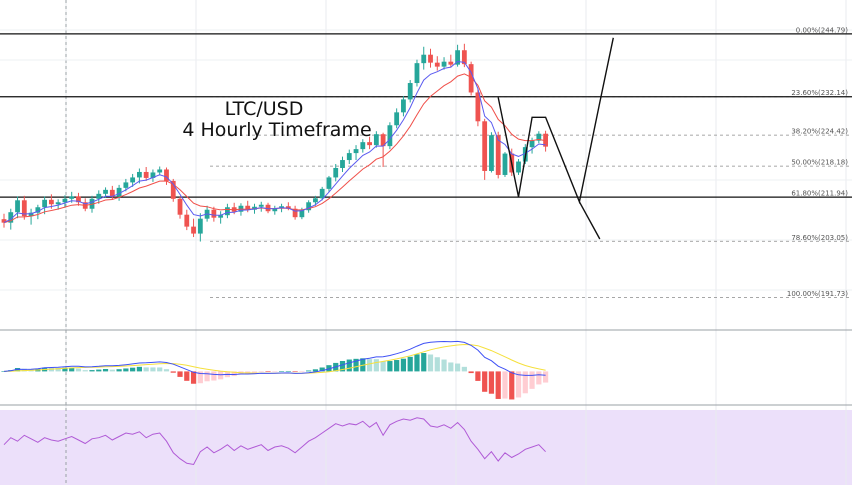  What do you see at coordinates (819, 93) in the screenshot?
I see `fib-label-1: 23.60%(232.14)` at bounding box center [819, 93].